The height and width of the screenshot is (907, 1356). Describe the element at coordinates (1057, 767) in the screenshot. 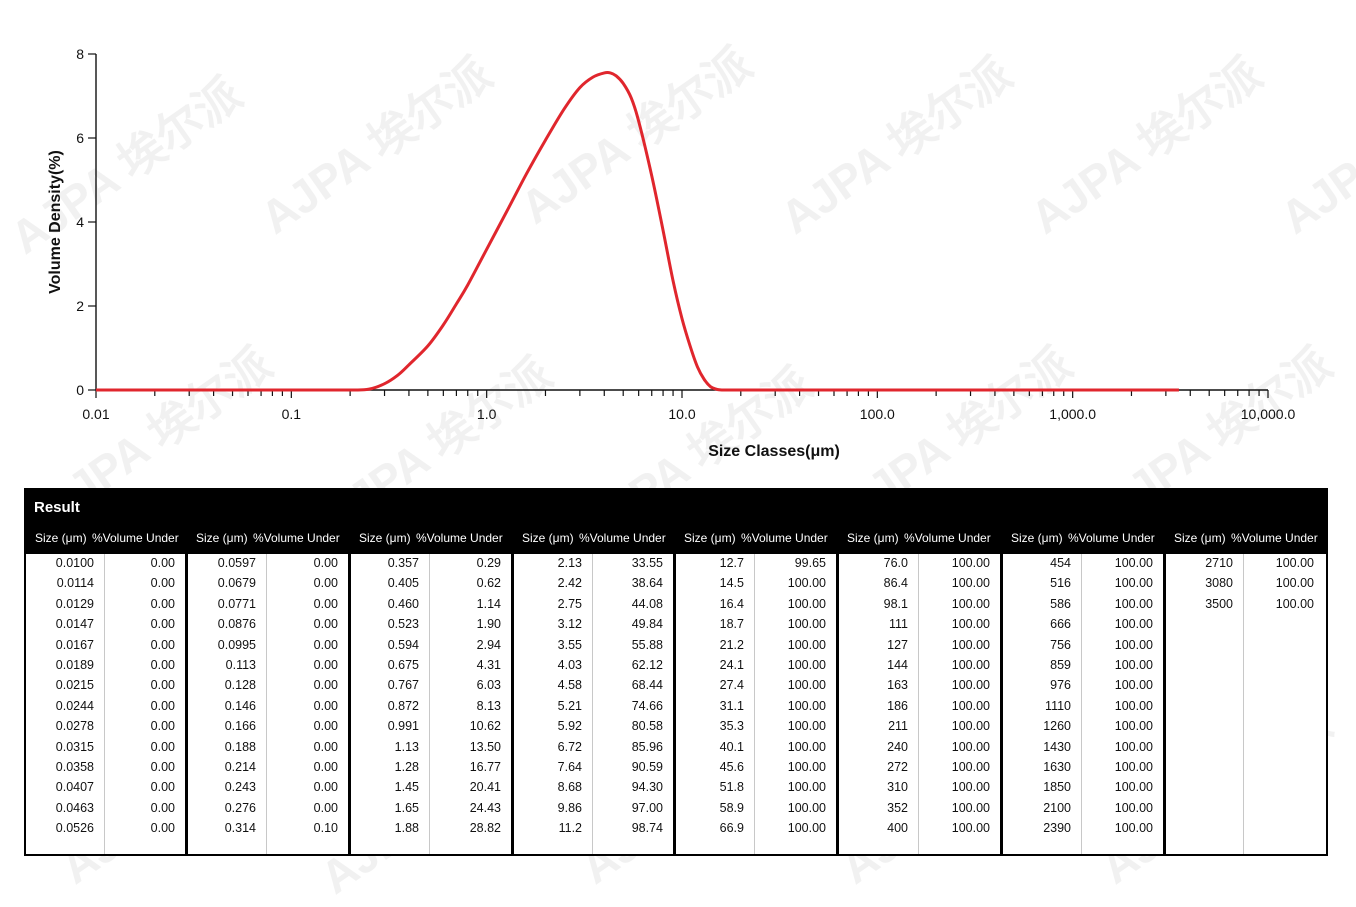

I see `size-cell: 1630` at that location.